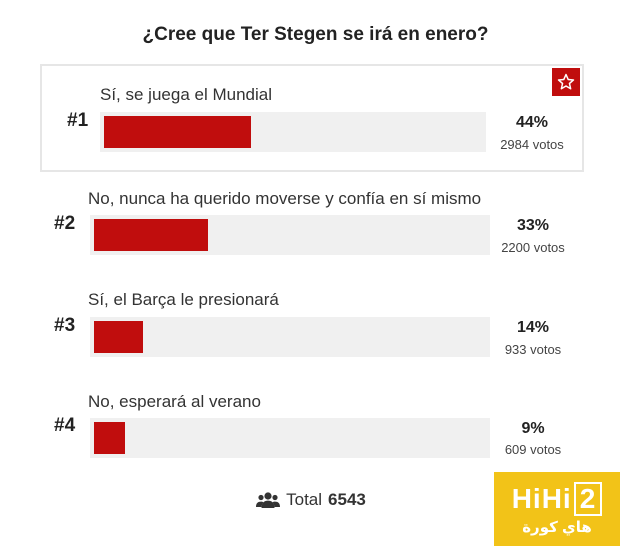  Describe the element at coordinates (533, 247) in the screenshot. I see `option-votes: 2200 votos` at that location.